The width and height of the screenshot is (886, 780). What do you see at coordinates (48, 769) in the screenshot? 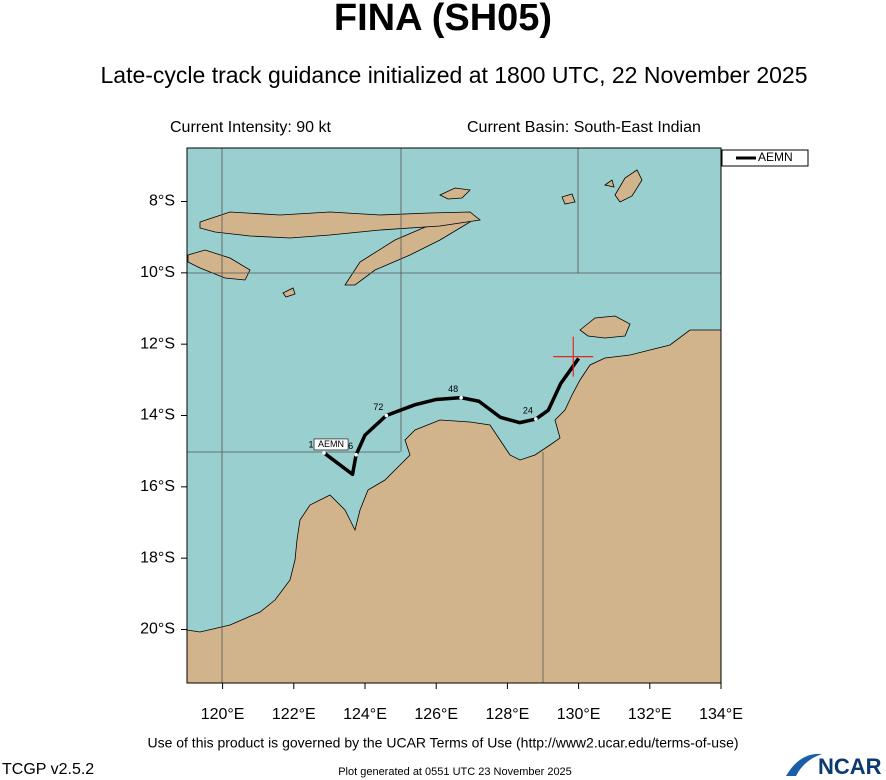
I see `version: TCGP v2.5.2` at bounding box center [48, 769].